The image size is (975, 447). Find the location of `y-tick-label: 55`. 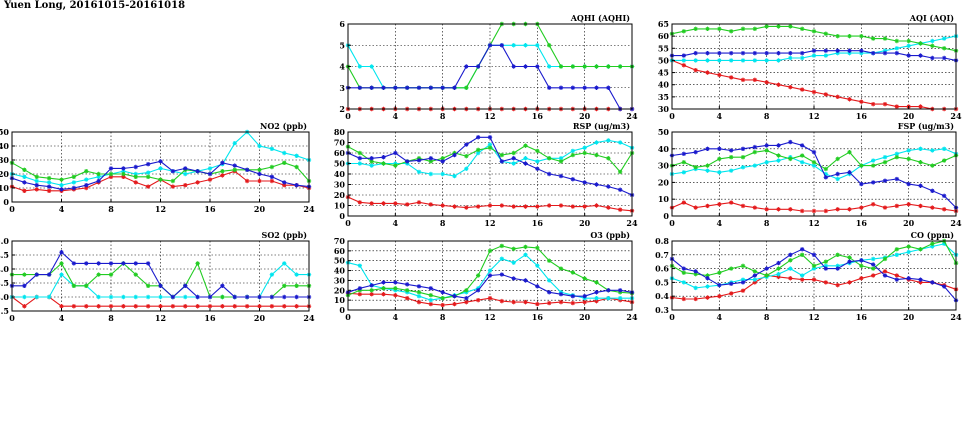

y-tick-label: 55 is located at coordinates (663, 48).